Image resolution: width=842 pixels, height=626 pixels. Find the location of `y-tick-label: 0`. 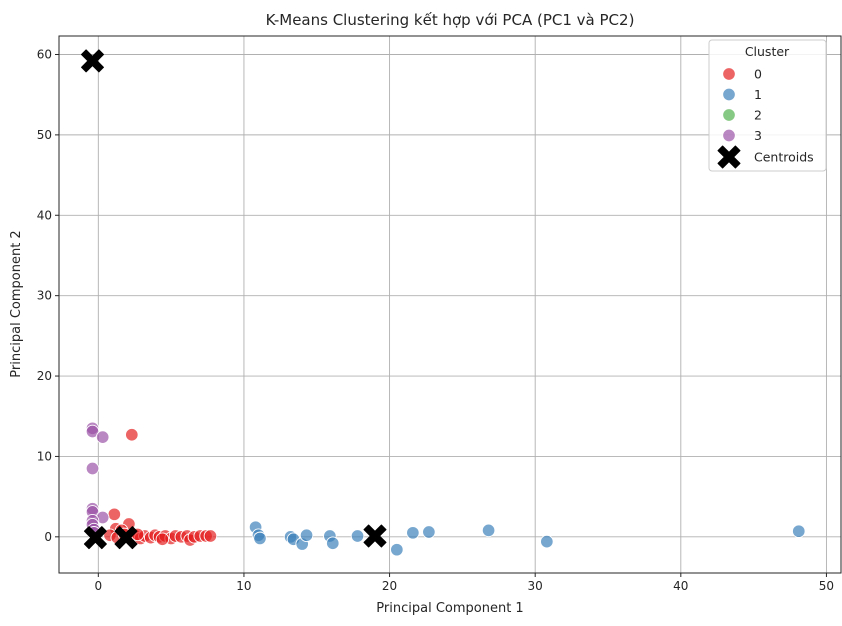

y-tick-label: 0 is located at coordinates (48, 537).